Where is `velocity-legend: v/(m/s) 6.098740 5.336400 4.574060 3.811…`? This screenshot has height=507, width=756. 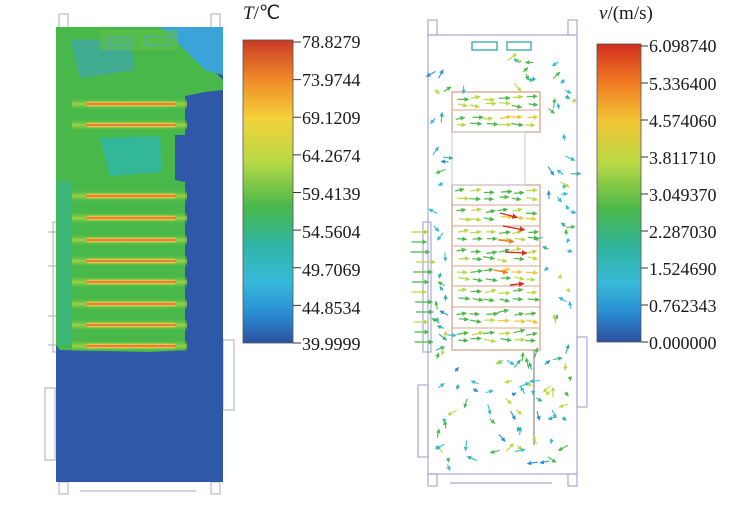
velocity-legend: v/(m/s) 6.098740 5.336400 4.574060 3.811… is located at coordinates (656, 178).